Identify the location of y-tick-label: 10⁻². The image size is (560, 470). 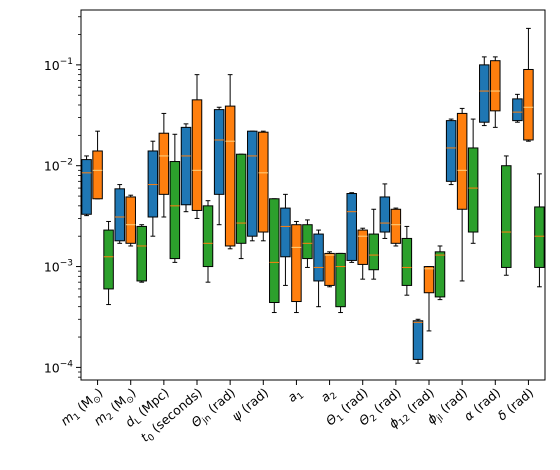
(58, 166).